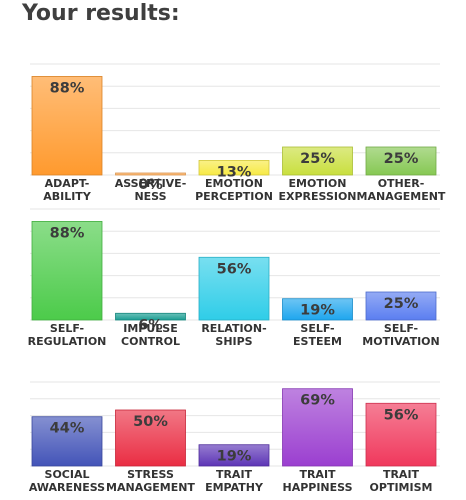 This screenshot has height=500, width=466. What do you see at coordinates (401, 487) in the screenshot?
I see `category-label: OPTIMISM` at bounding box center [401, 487].